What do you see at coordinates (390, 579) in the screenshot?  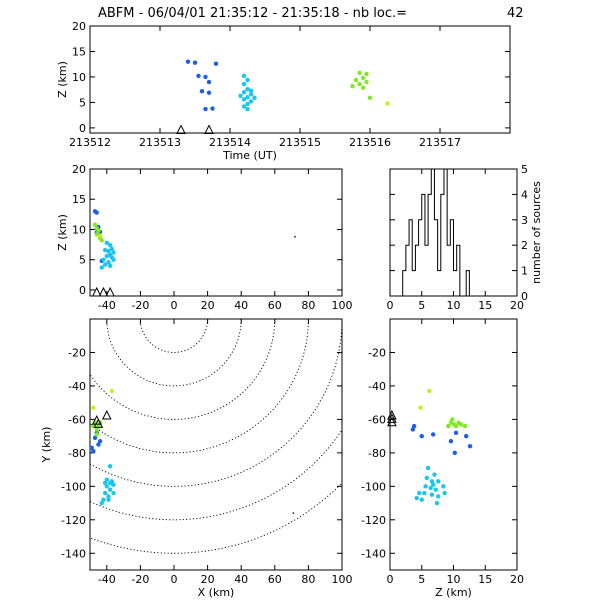 I see `z-y-xtick-label: 0` at bounding box center [390, 579].